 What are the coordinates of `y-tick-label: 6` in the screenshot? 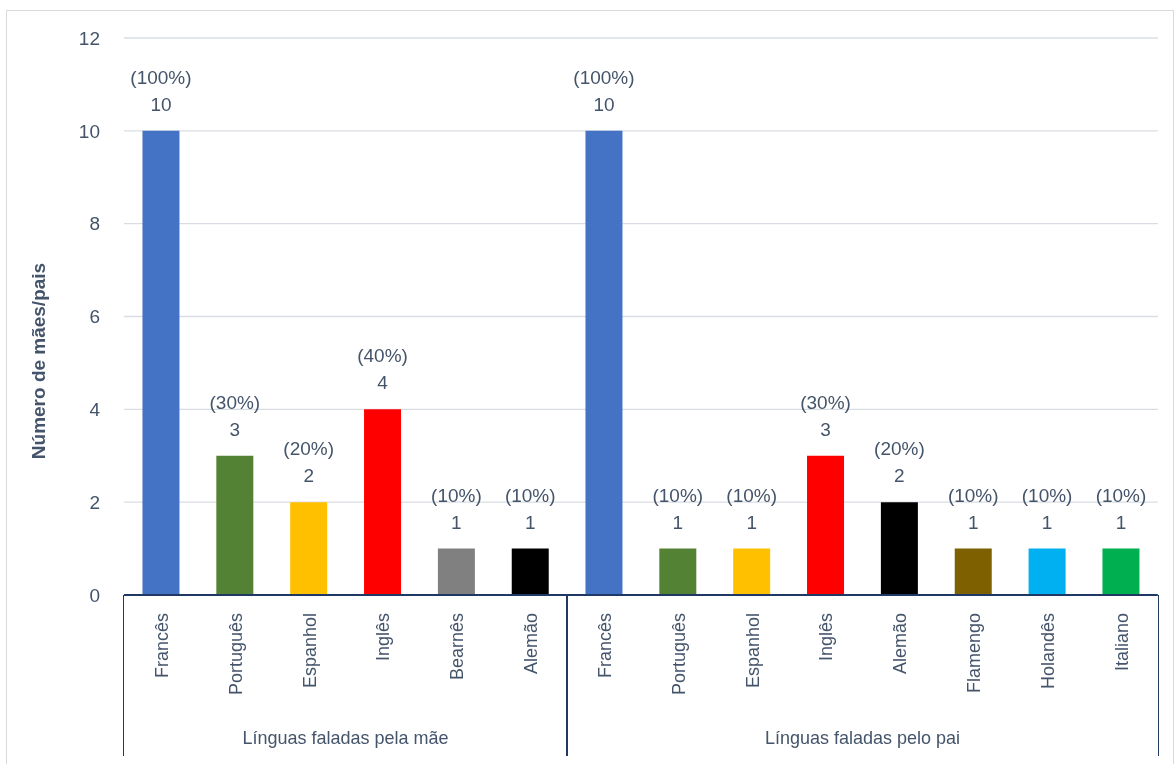 It's located at (94, 317).